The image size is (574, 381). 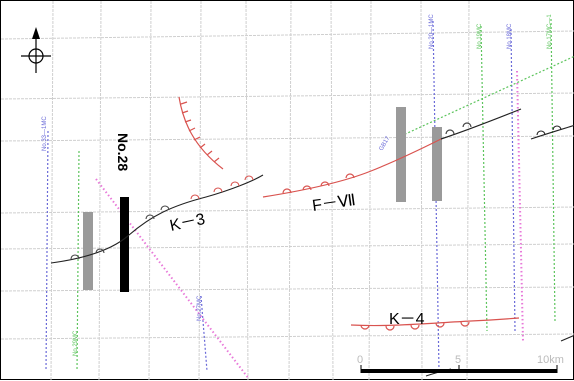 What do you see at coordinates (172, 279) in the screenshot?
I see `pink-line-diagonal` at bounding box center [172, 279].